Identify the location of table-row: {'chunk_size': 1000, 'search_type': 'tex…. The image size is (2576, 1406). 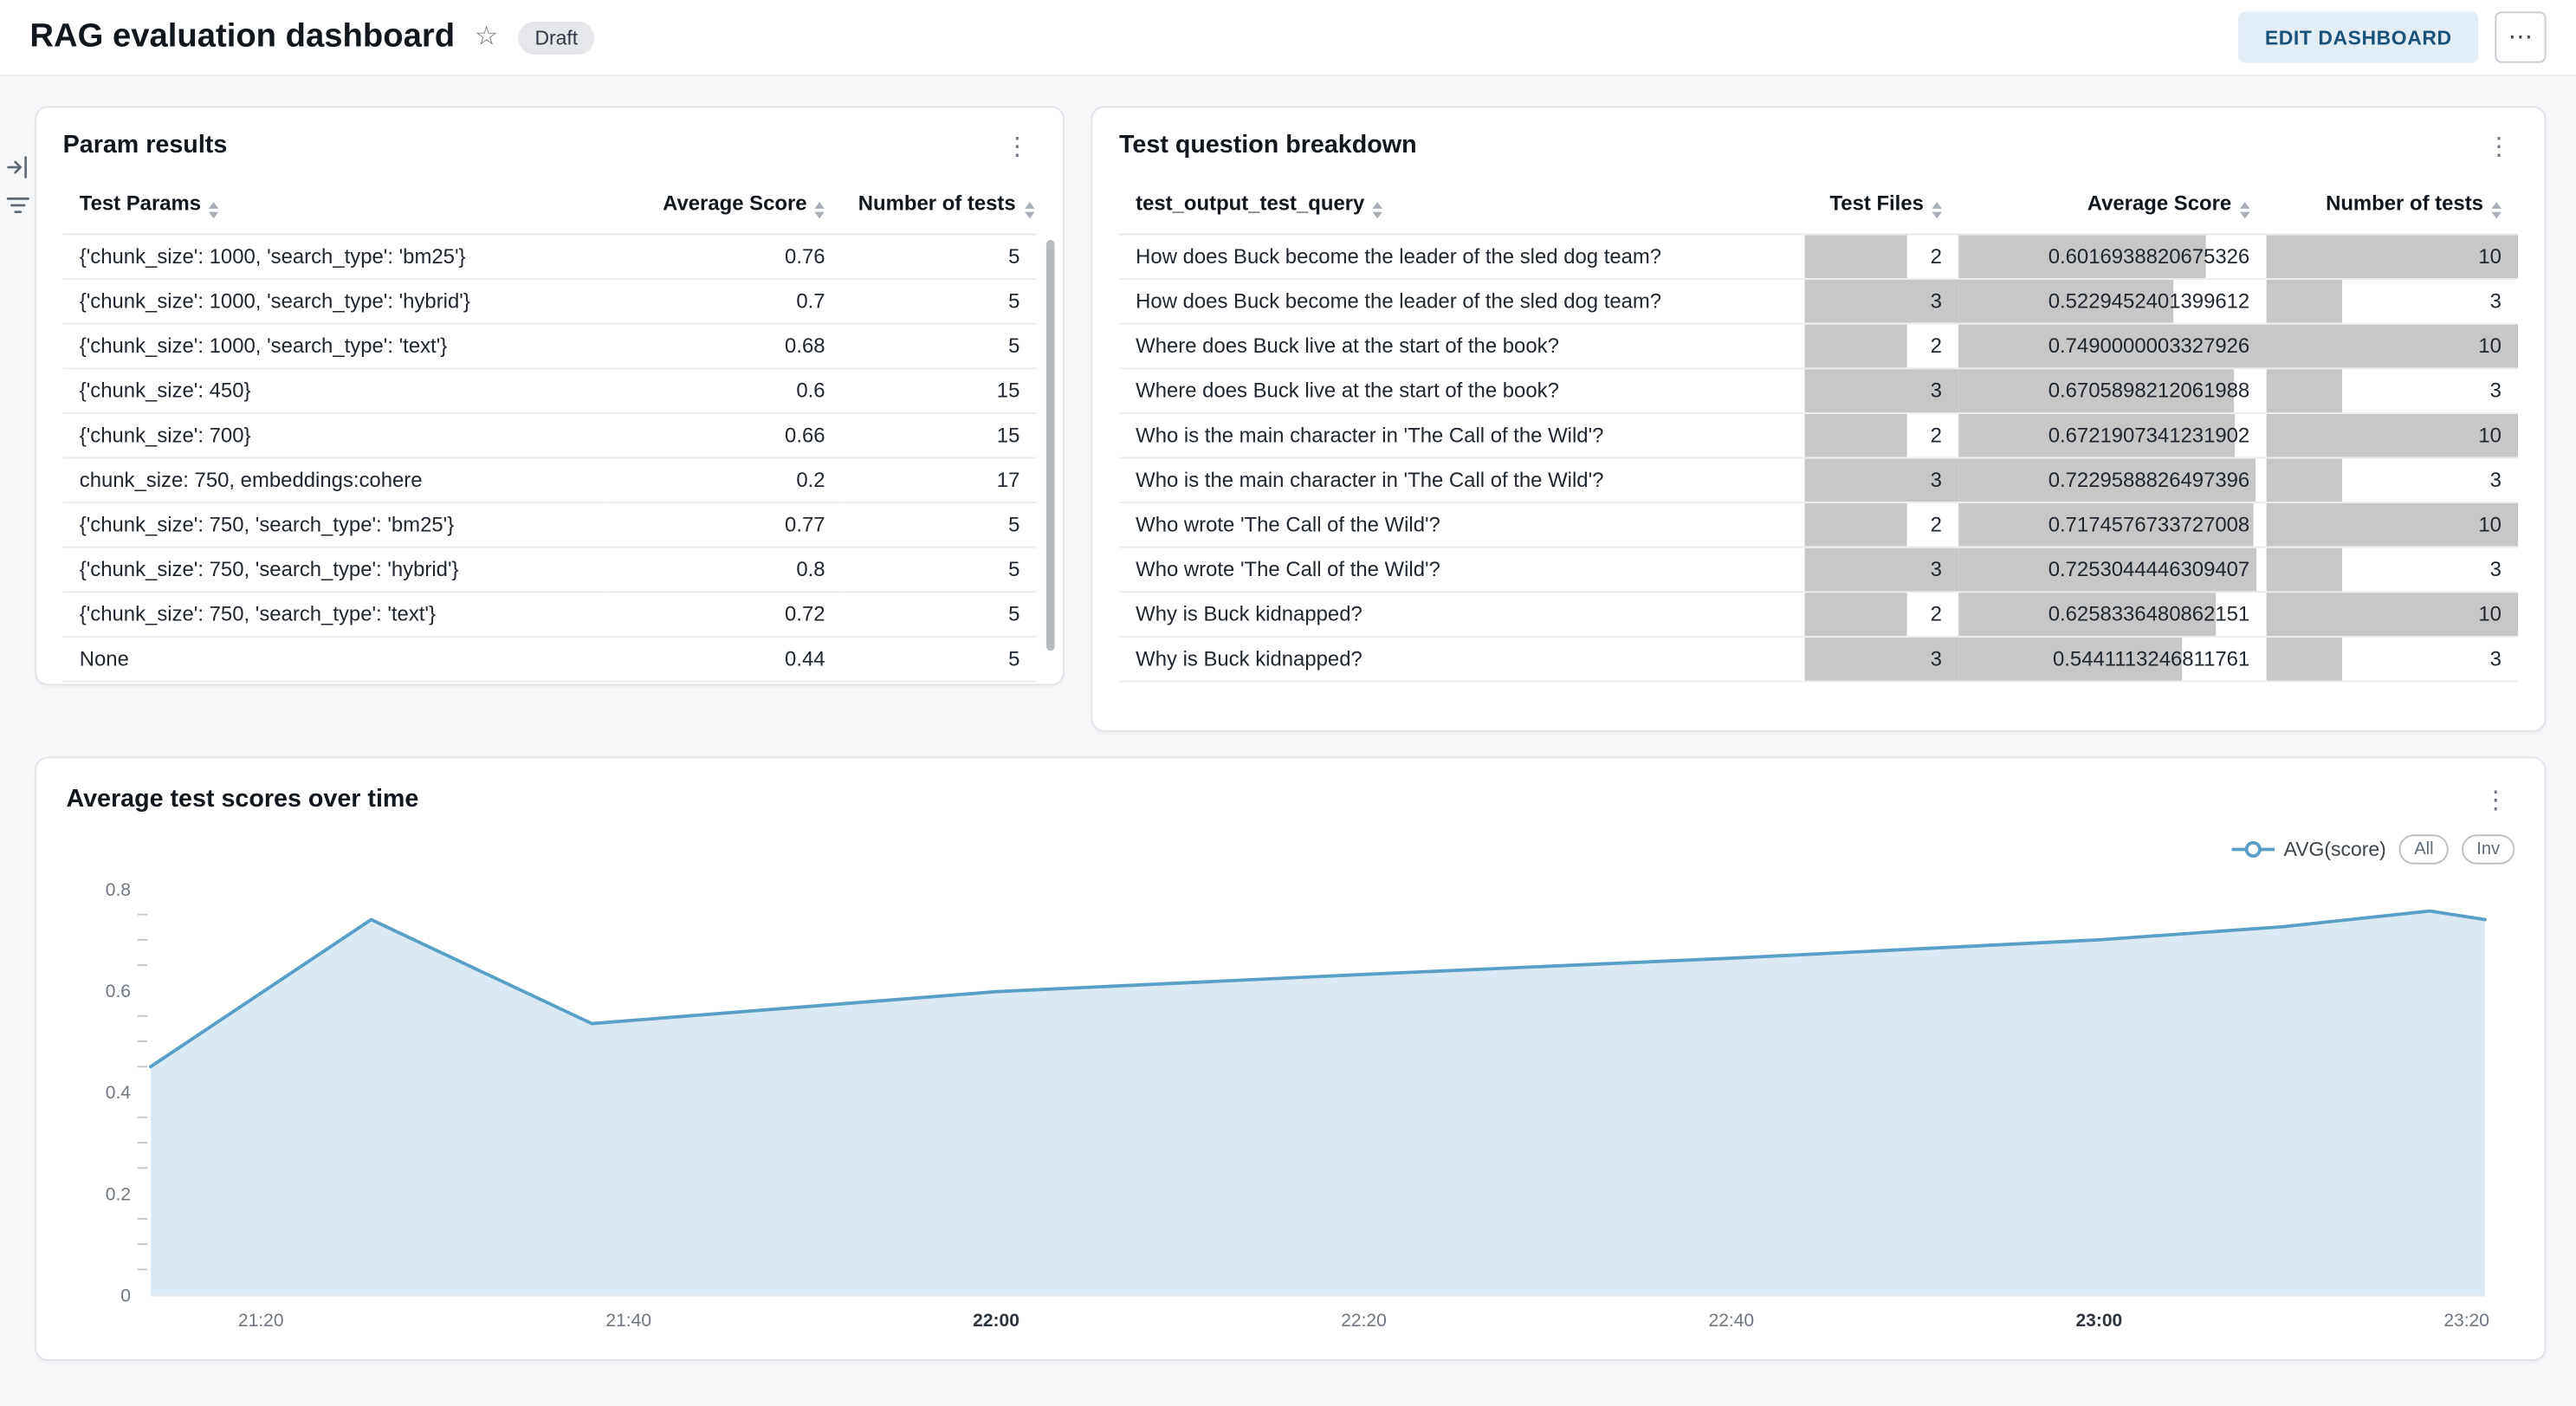
(549, 347).